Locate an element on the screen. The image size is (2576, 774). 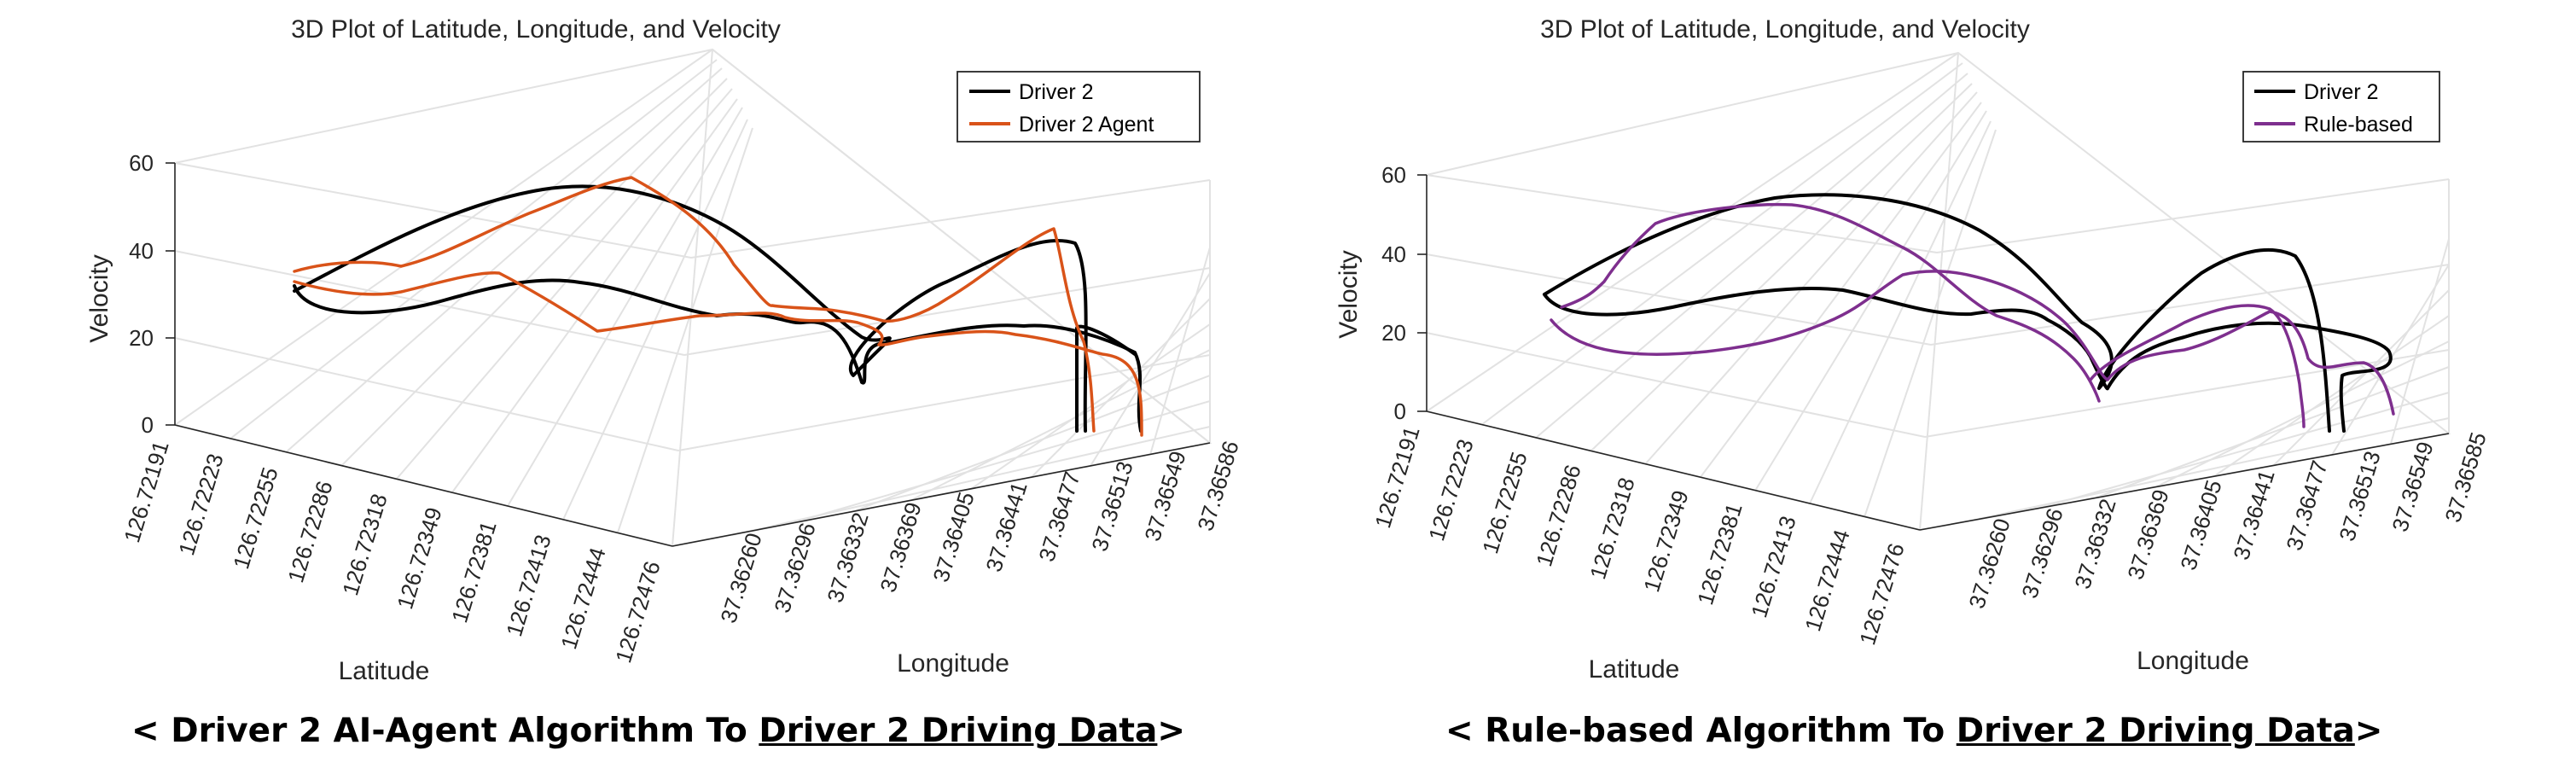
left-caption-prefix: < Driver 2 AI-Agent Algorithm To is located at coordinates (445, 731).